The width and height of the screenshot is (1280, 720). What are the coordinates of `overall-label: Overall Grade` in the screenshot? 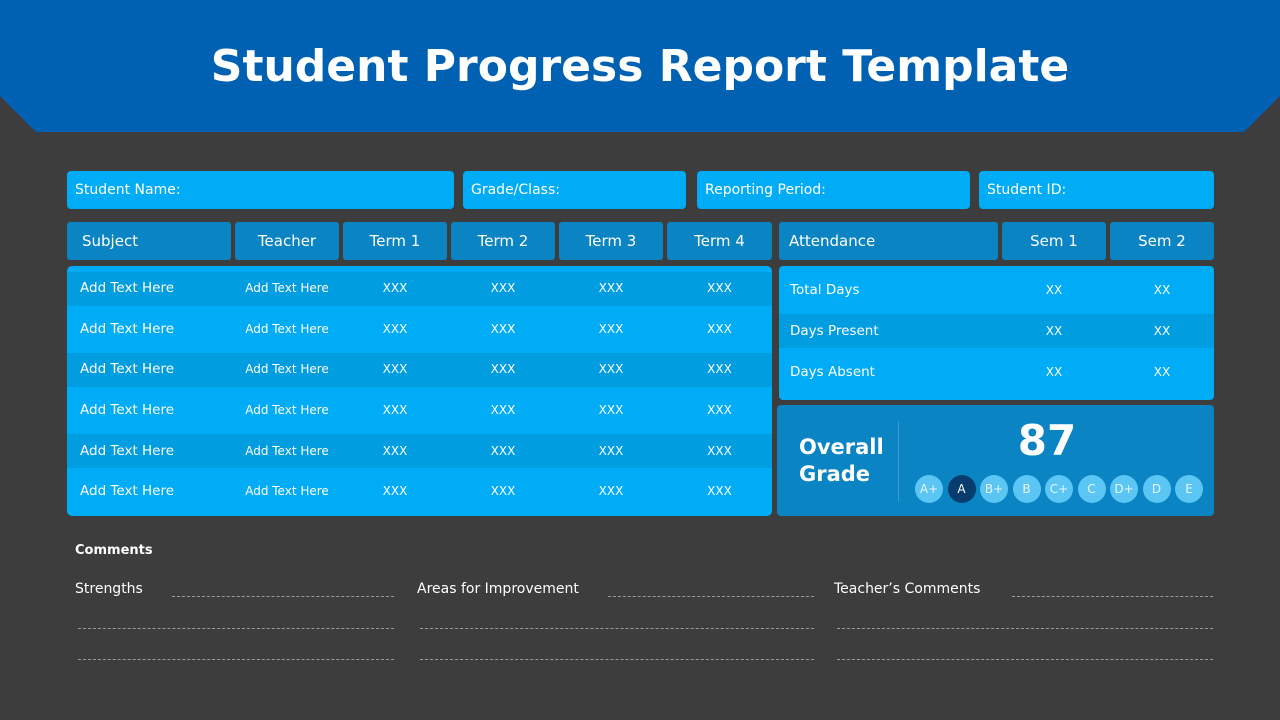 It's located at (841, 460).